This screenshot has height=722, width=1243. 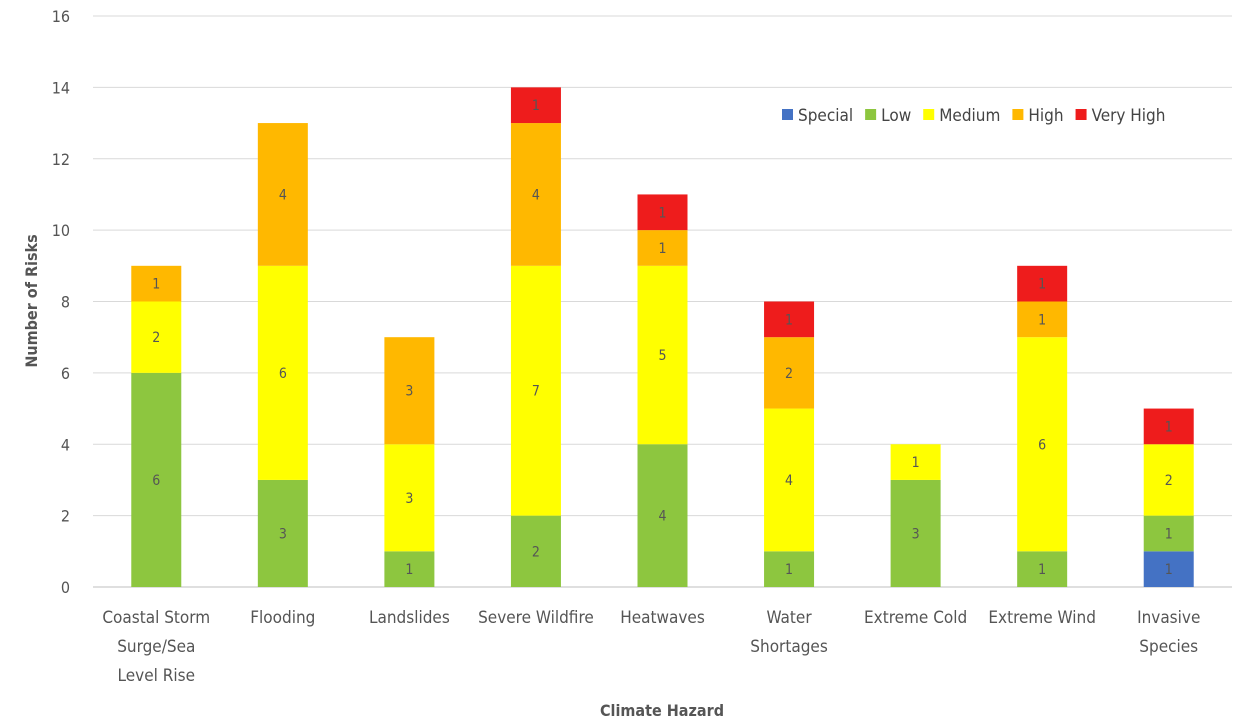 What do you see at coordinates (156, 647) in the screenshot?
I see `x-category-label: Surge/Sea` at bounding box center [156, 647].